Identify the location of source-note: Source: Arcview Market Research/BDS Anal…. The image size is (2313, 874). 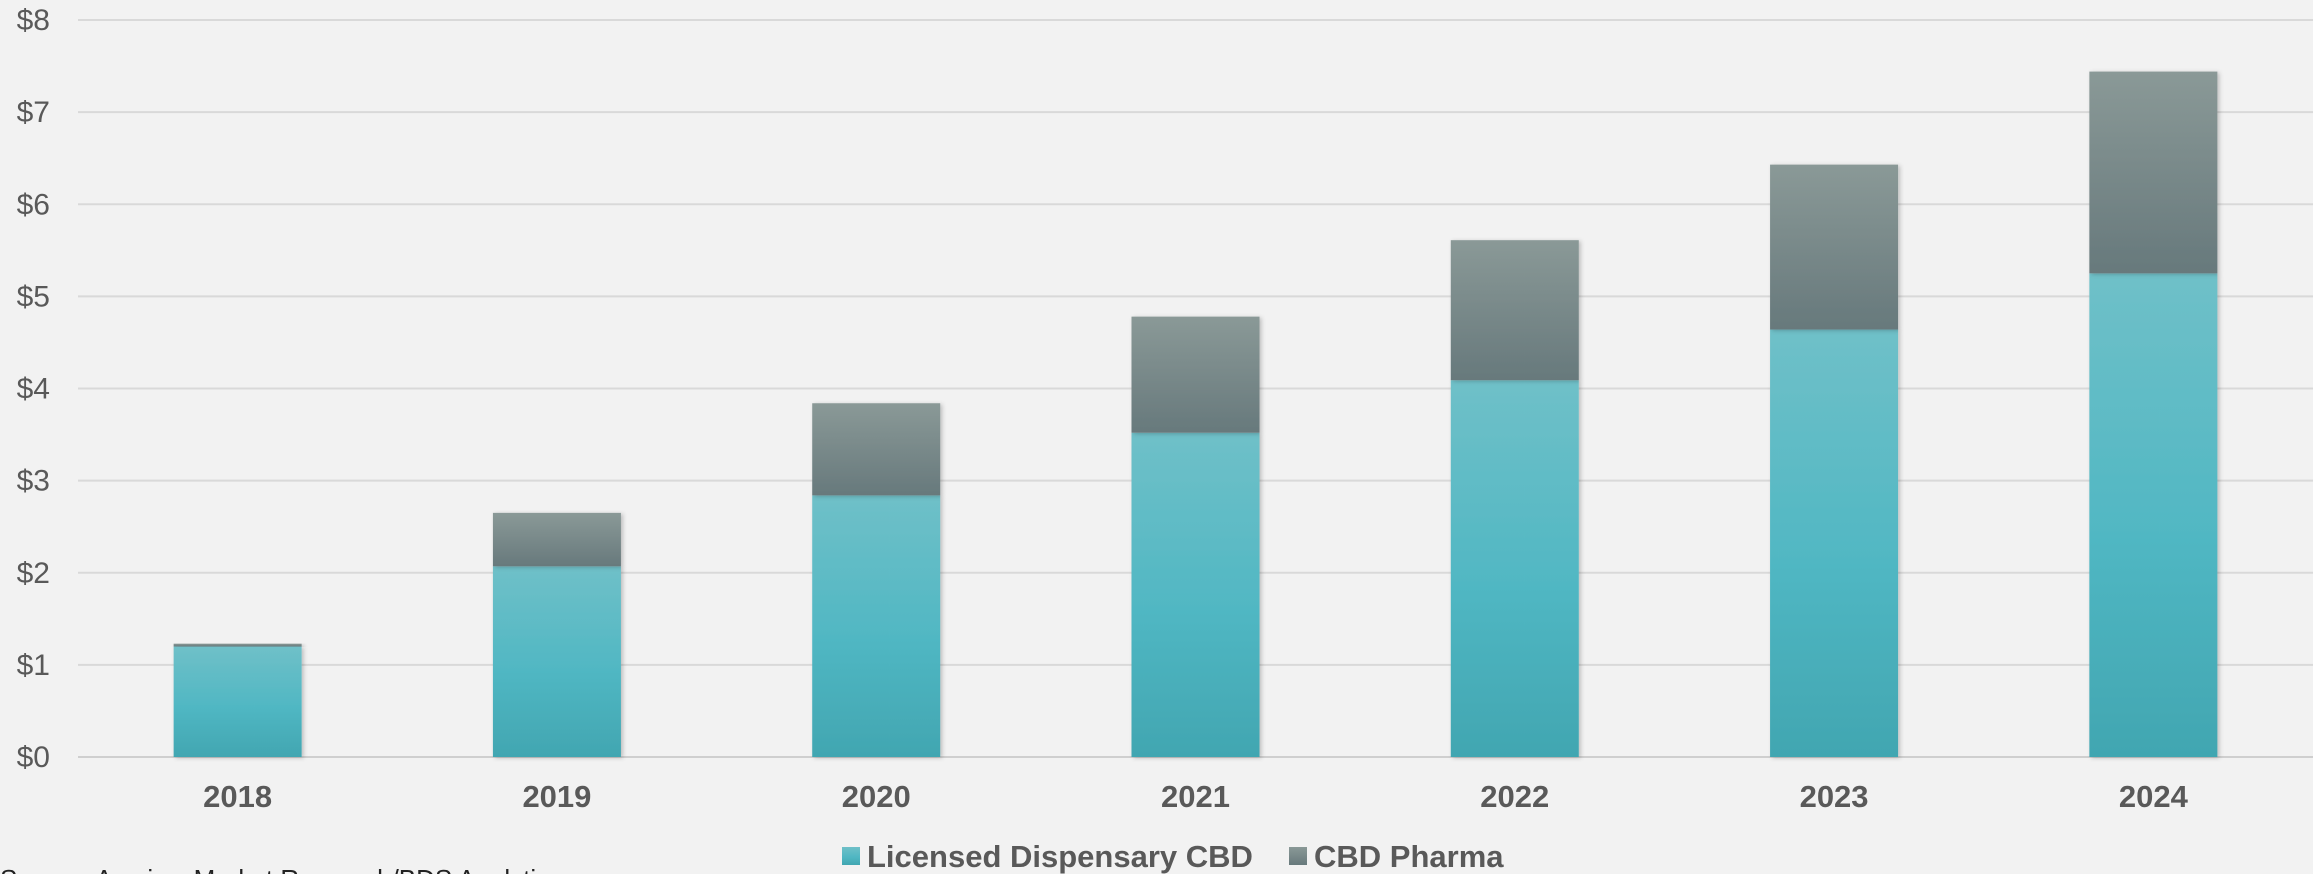
(281, 869).